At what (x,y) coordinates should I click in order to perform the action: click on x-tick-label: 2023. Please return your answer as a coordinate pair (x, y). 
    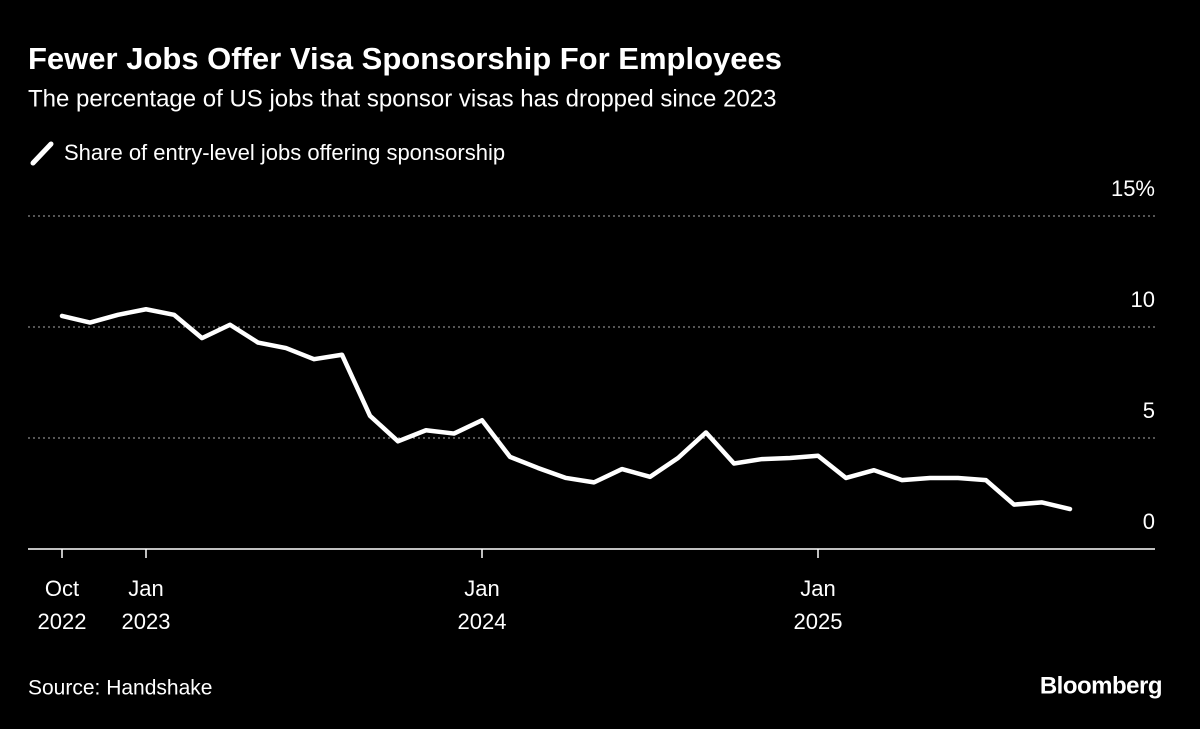
    Looking at the image, I should click on (146, 621).